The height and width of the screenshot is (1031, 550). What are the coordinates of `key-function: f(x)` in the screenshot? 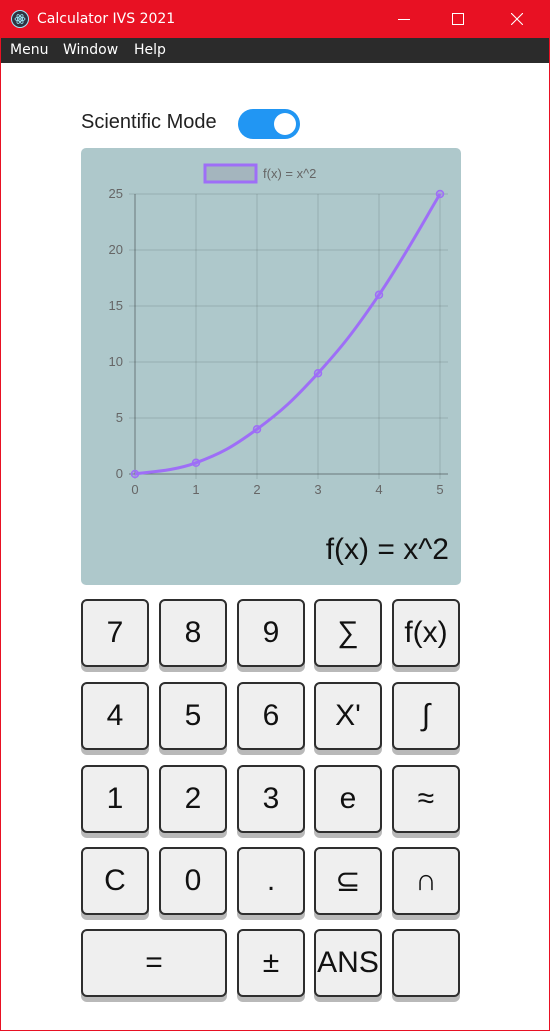 It's located at (426, 633).